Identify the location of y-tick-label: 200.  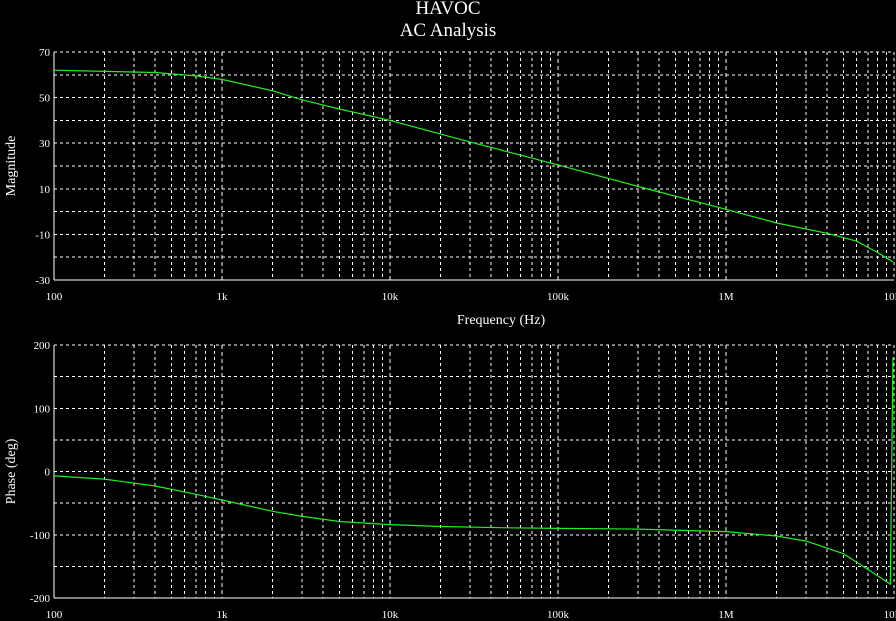
(42, 346).